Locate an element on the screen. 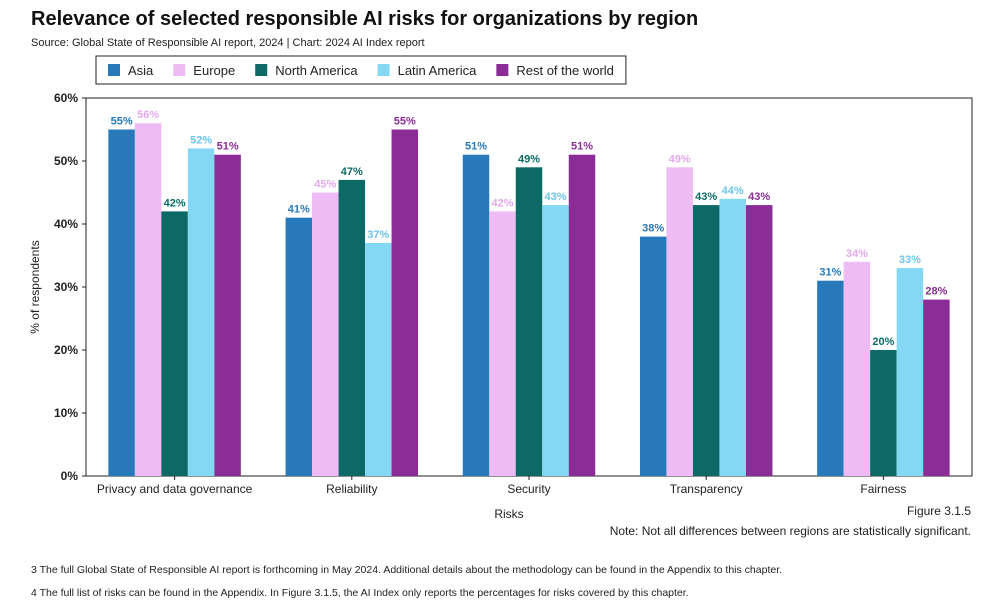  figure-label: Figure 3.1.5 is located at coordinates (938, 511).